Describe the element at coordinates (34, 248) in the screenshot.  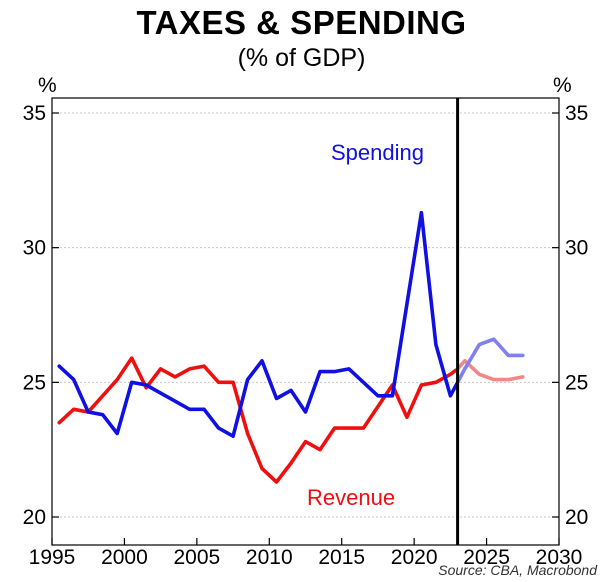
I see `y-tick-label-left: 30` at that location.